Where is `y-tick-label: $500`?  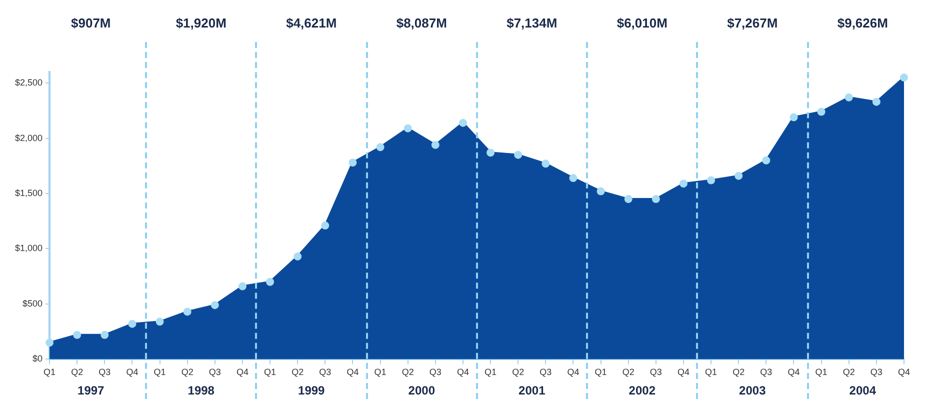
y-tick-label: $500 is located at coordinates (32, 303).